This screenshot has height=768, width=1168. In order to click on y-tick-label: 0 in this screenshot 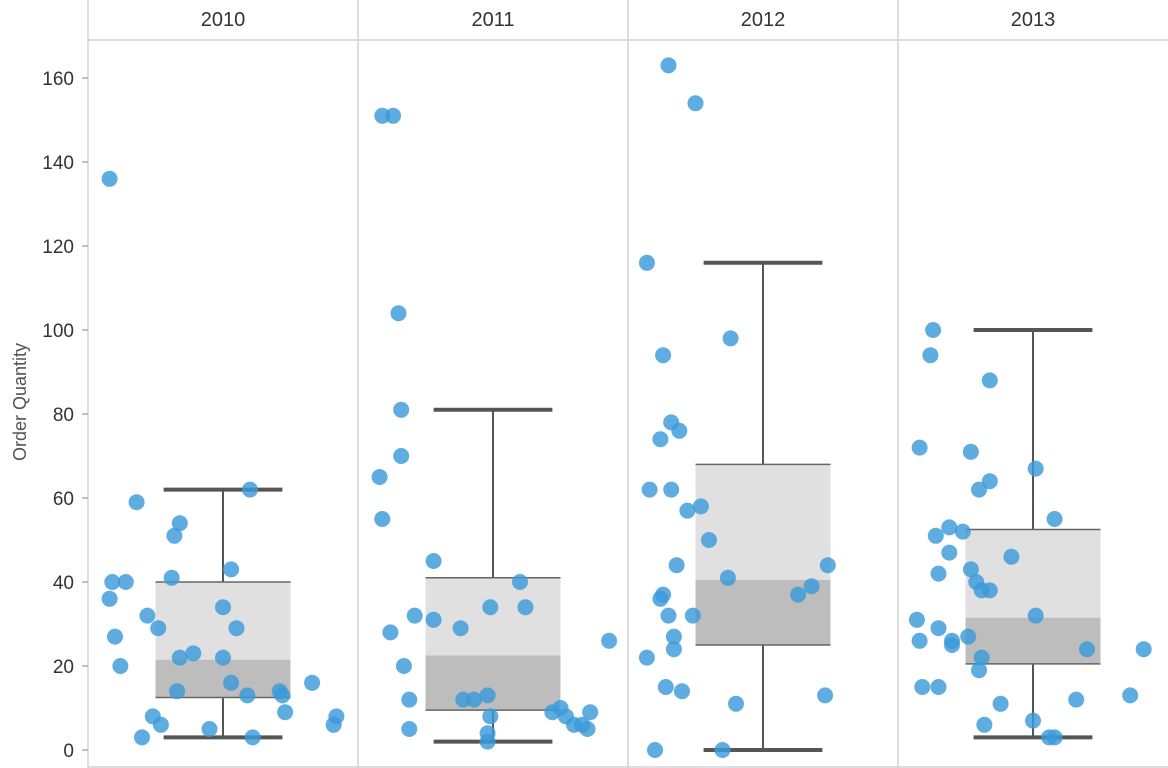, I will do `click(68, 751)`.